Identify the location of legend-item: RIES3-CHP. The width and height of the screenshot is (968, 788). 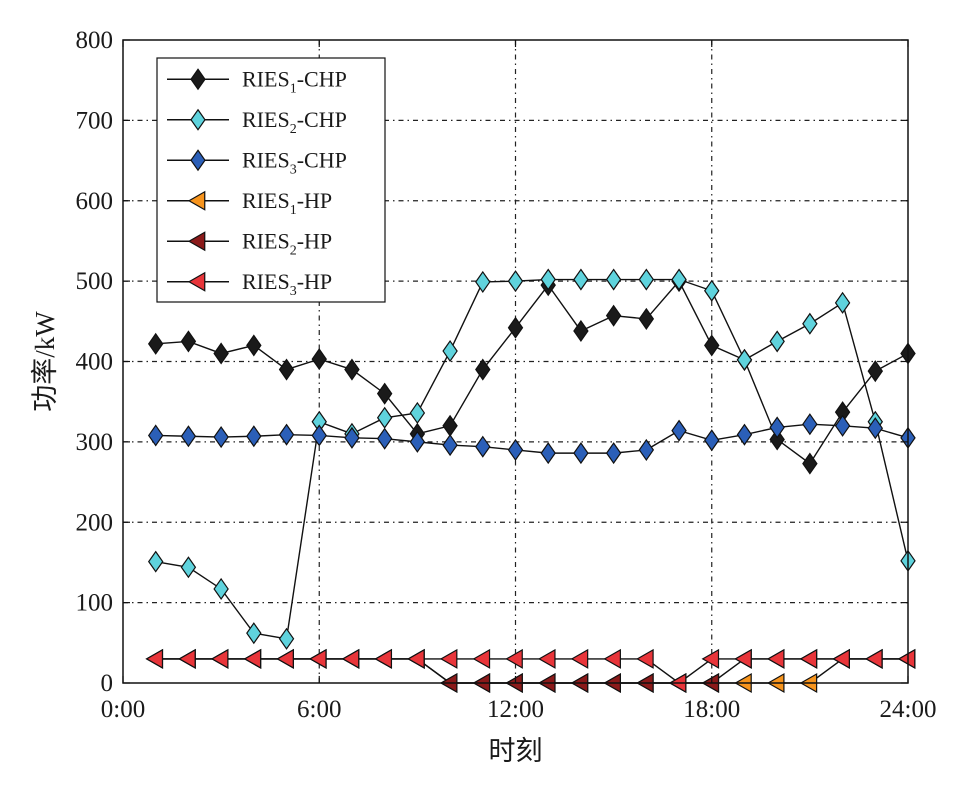
(257, 162).